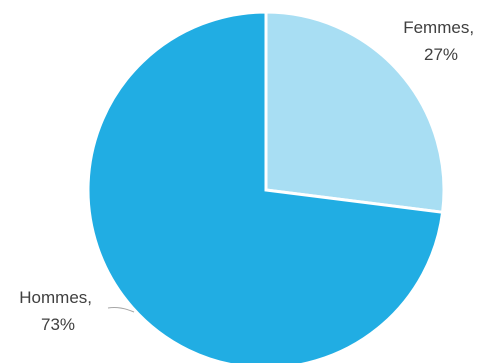  I want to click on slice-label-femmes-value: 27%, so click(441, 54).